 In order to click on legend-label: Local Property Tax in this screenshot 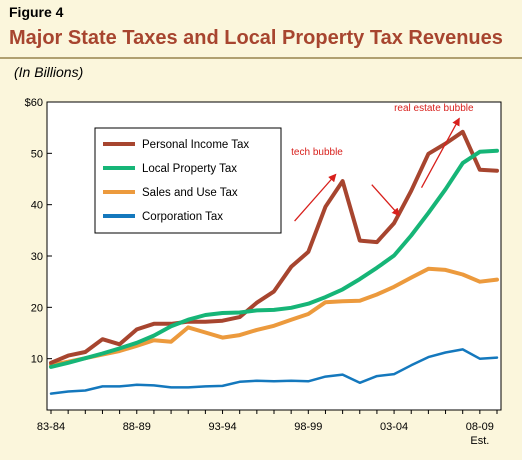, I will do `click(189, 169)`.